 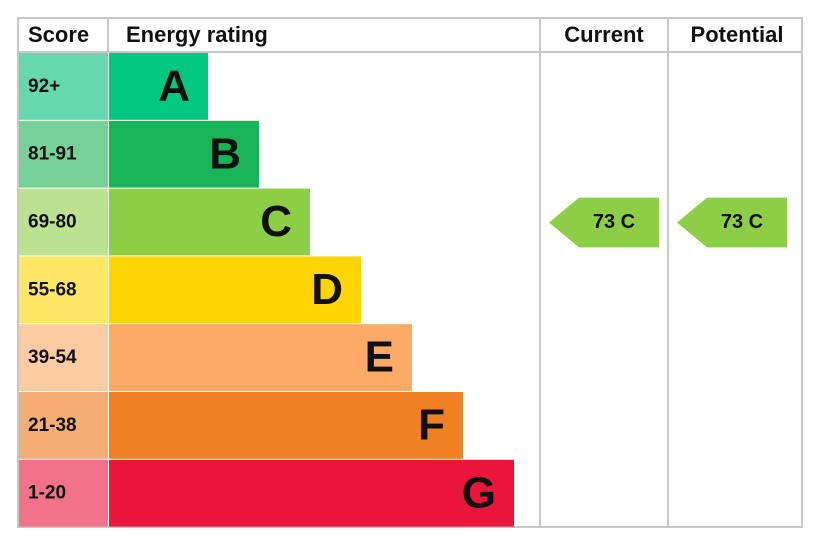 What do you see at coordinates (52, 425) in the screenshot?
I see `score-label: 21-38` at bounding box center [52, 425].